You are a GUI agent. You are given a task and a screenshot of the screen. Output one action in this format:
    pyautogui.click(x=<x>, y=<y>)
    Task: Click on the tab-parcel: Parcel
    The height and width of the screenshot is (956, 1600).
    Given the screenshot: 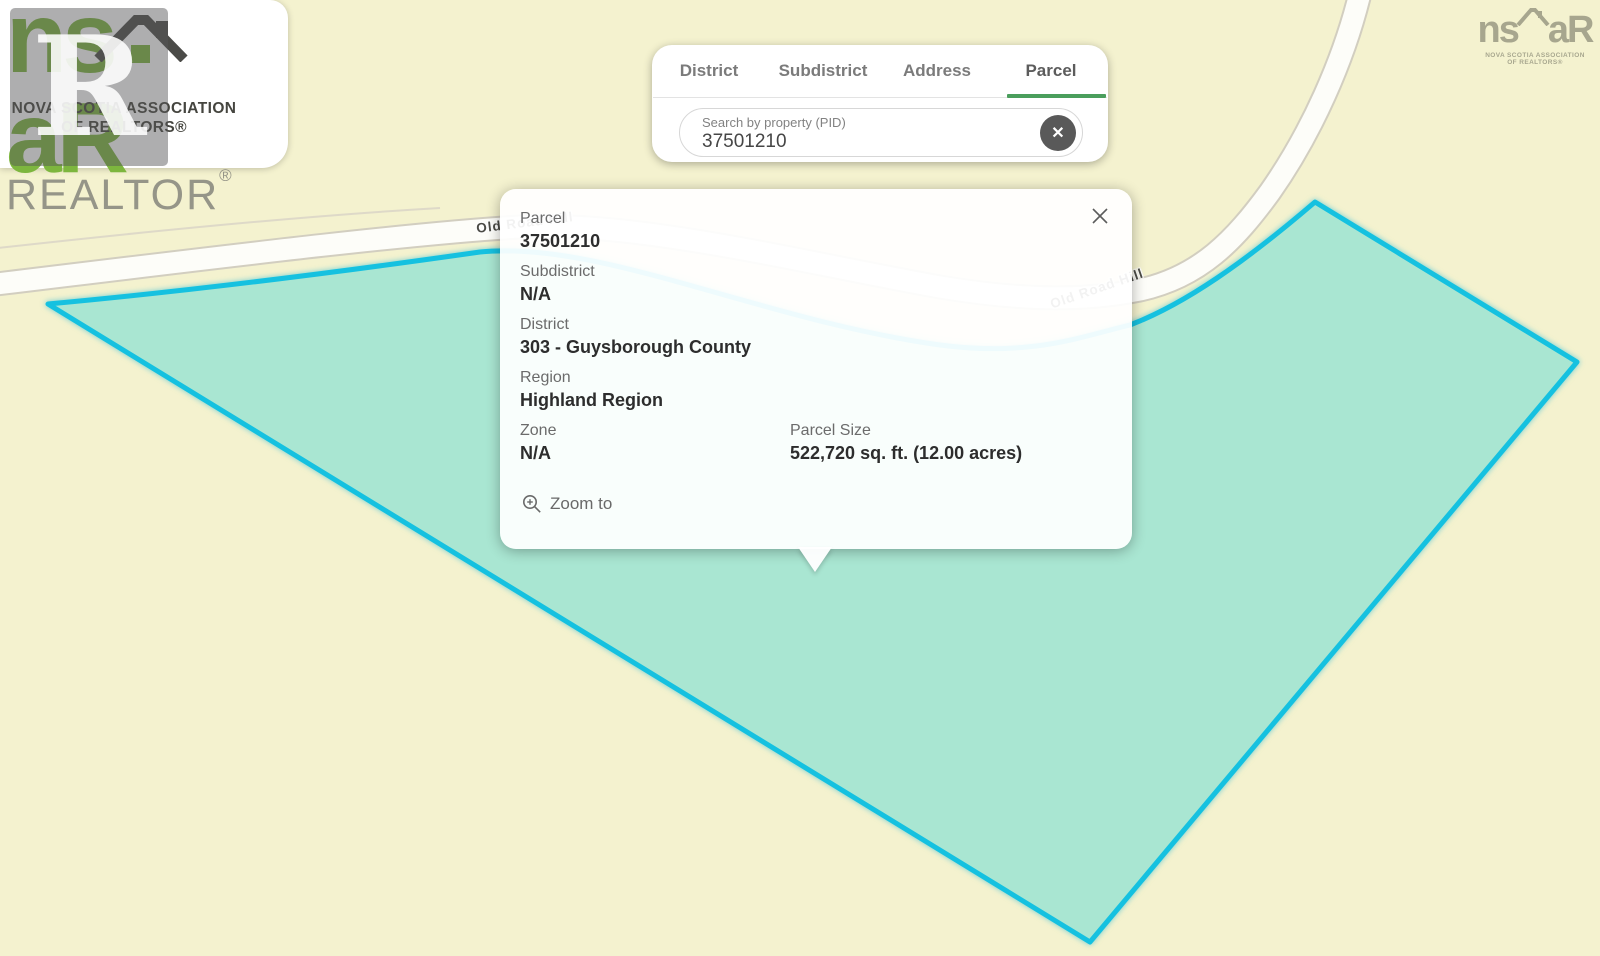 What is the action you would take?
    pyautogui.click(x=1051, y=70)
    